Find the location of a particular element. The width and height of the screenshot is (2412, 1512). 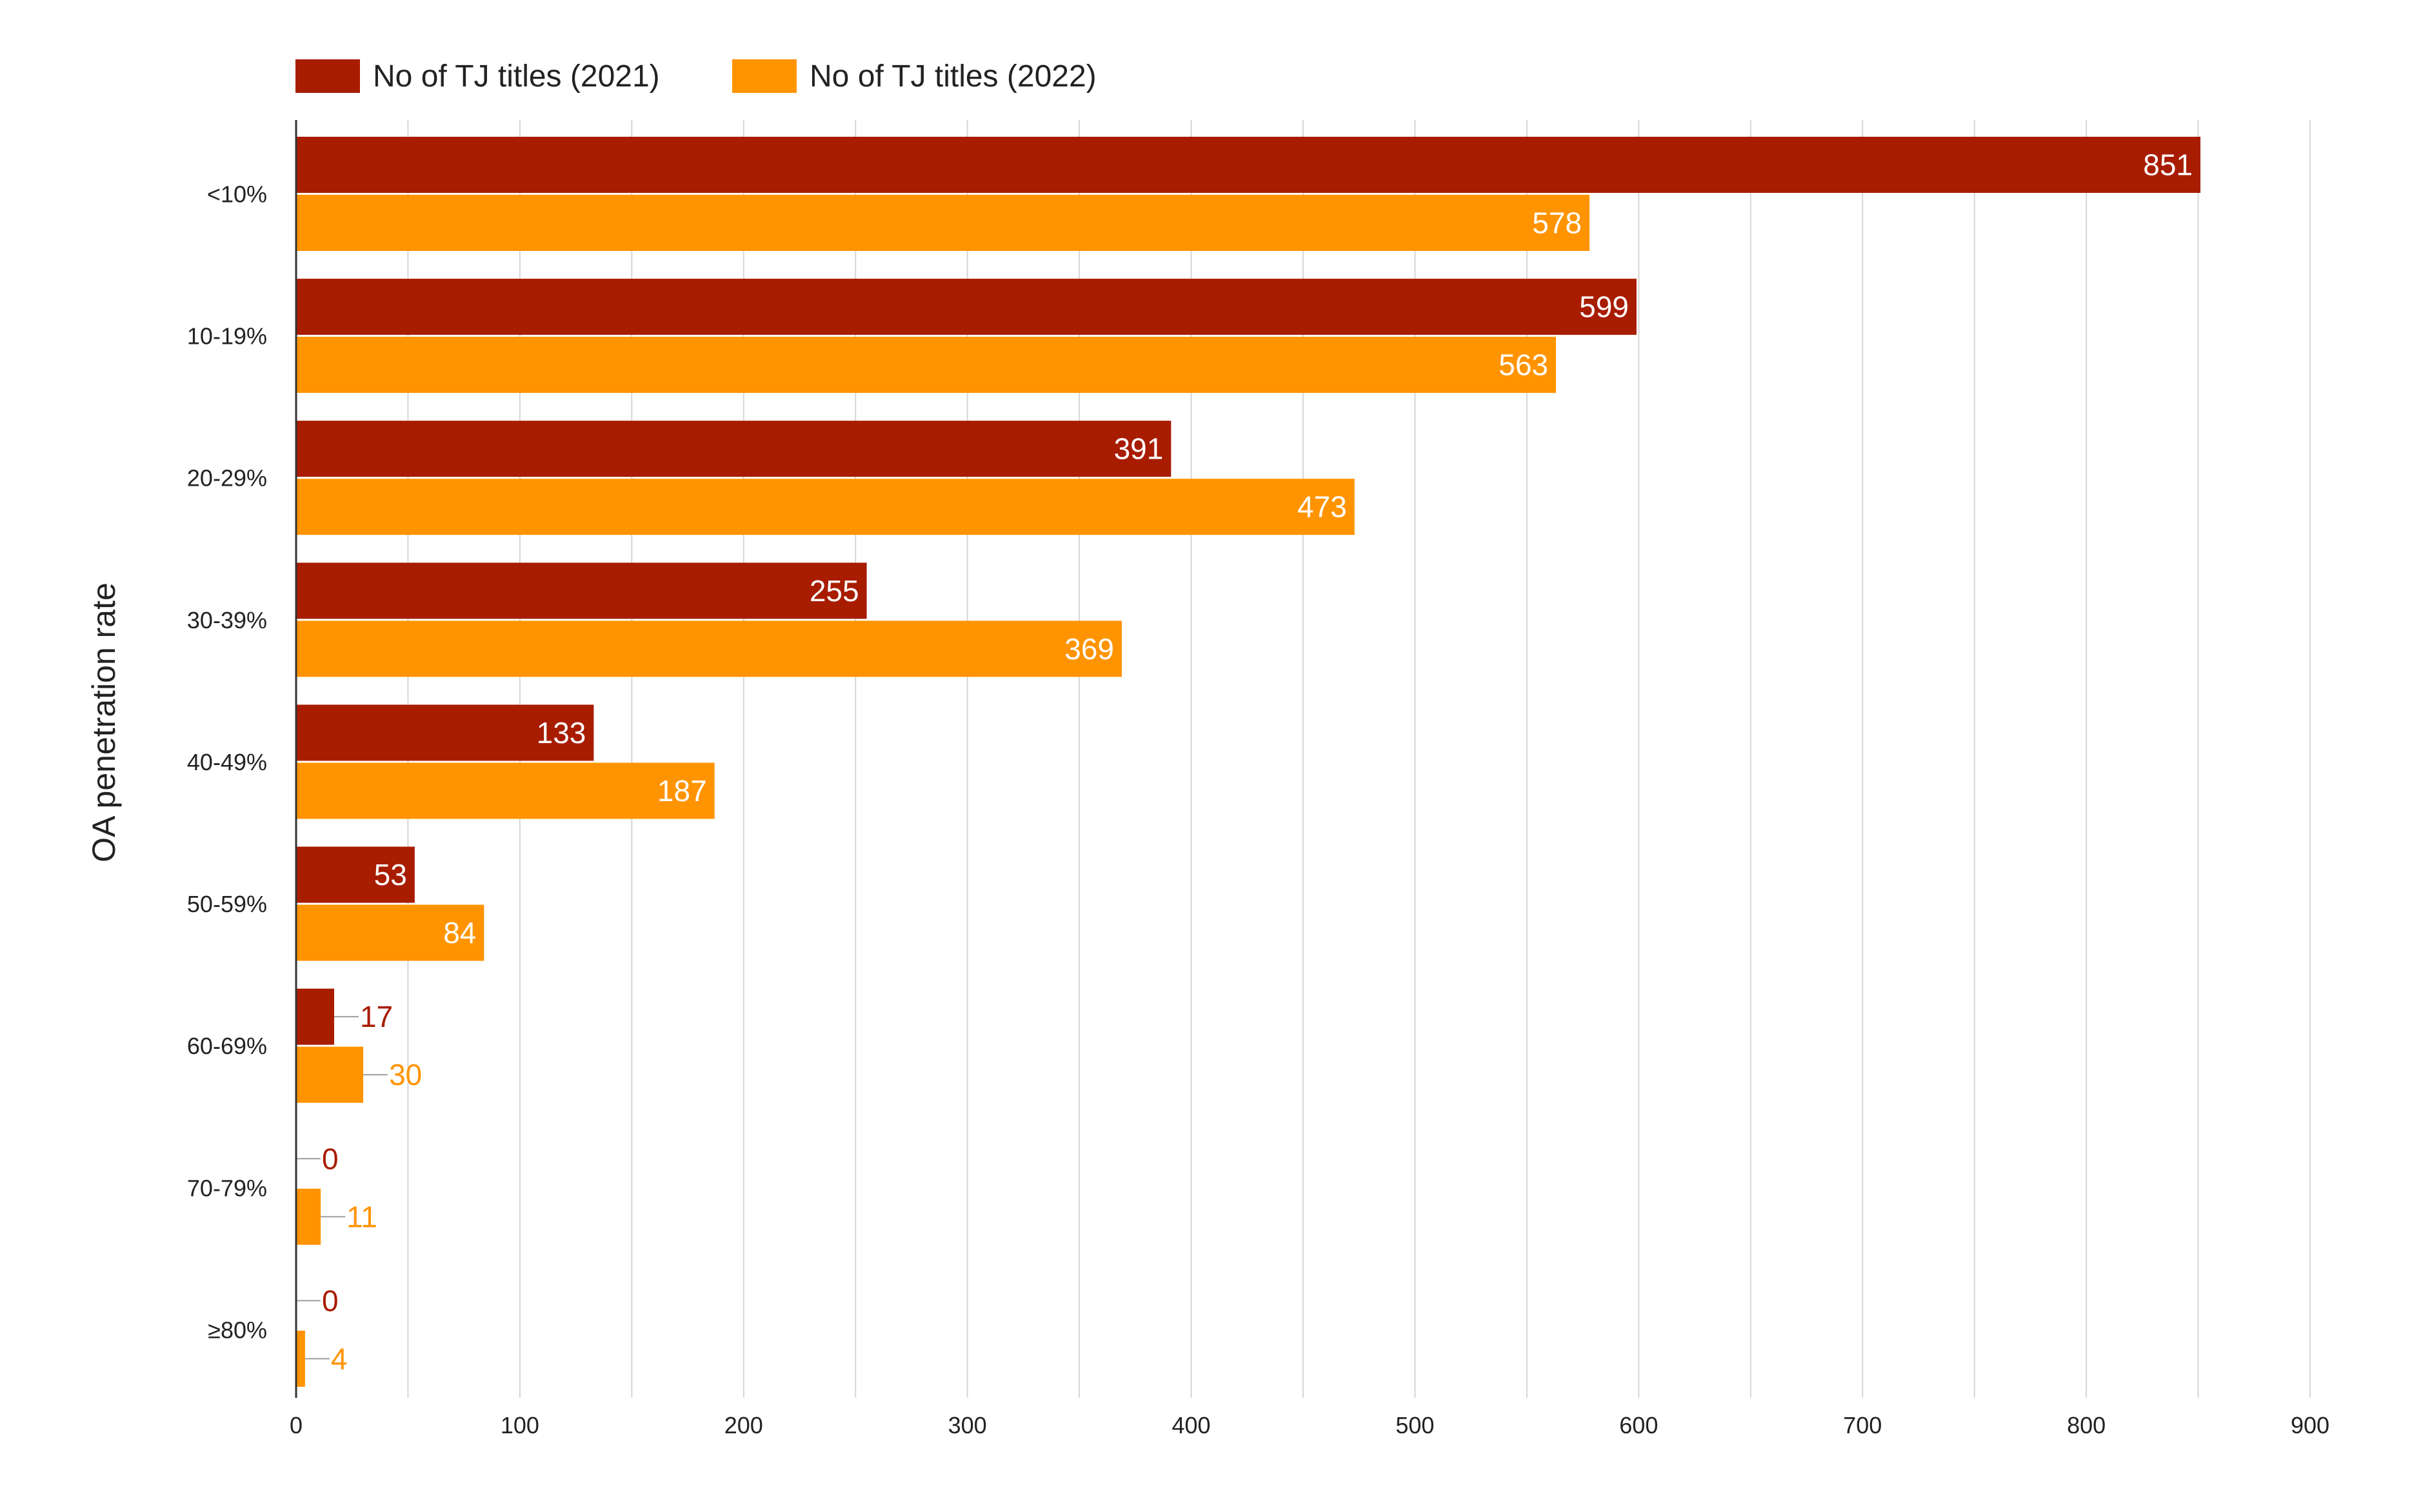

legend-swatch-2021 is located at coordinates (328, 76).